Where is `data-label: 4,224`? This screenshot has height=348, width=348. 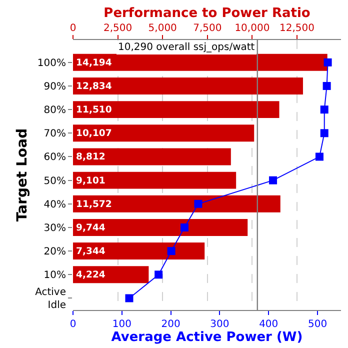
data-label: 4,224 is located at coordinates (91, 275).